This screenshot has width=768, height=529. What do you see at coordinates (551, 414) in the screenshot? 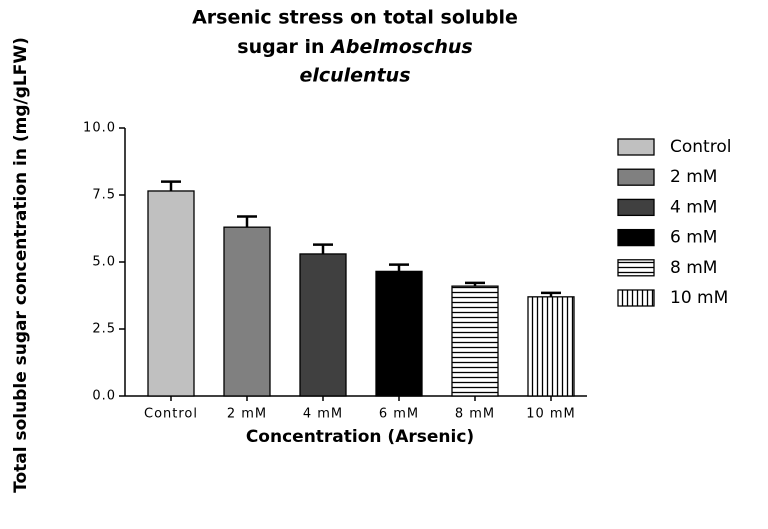
I see `x-tick-label: 10 mM` at bounding box center [551, 414].